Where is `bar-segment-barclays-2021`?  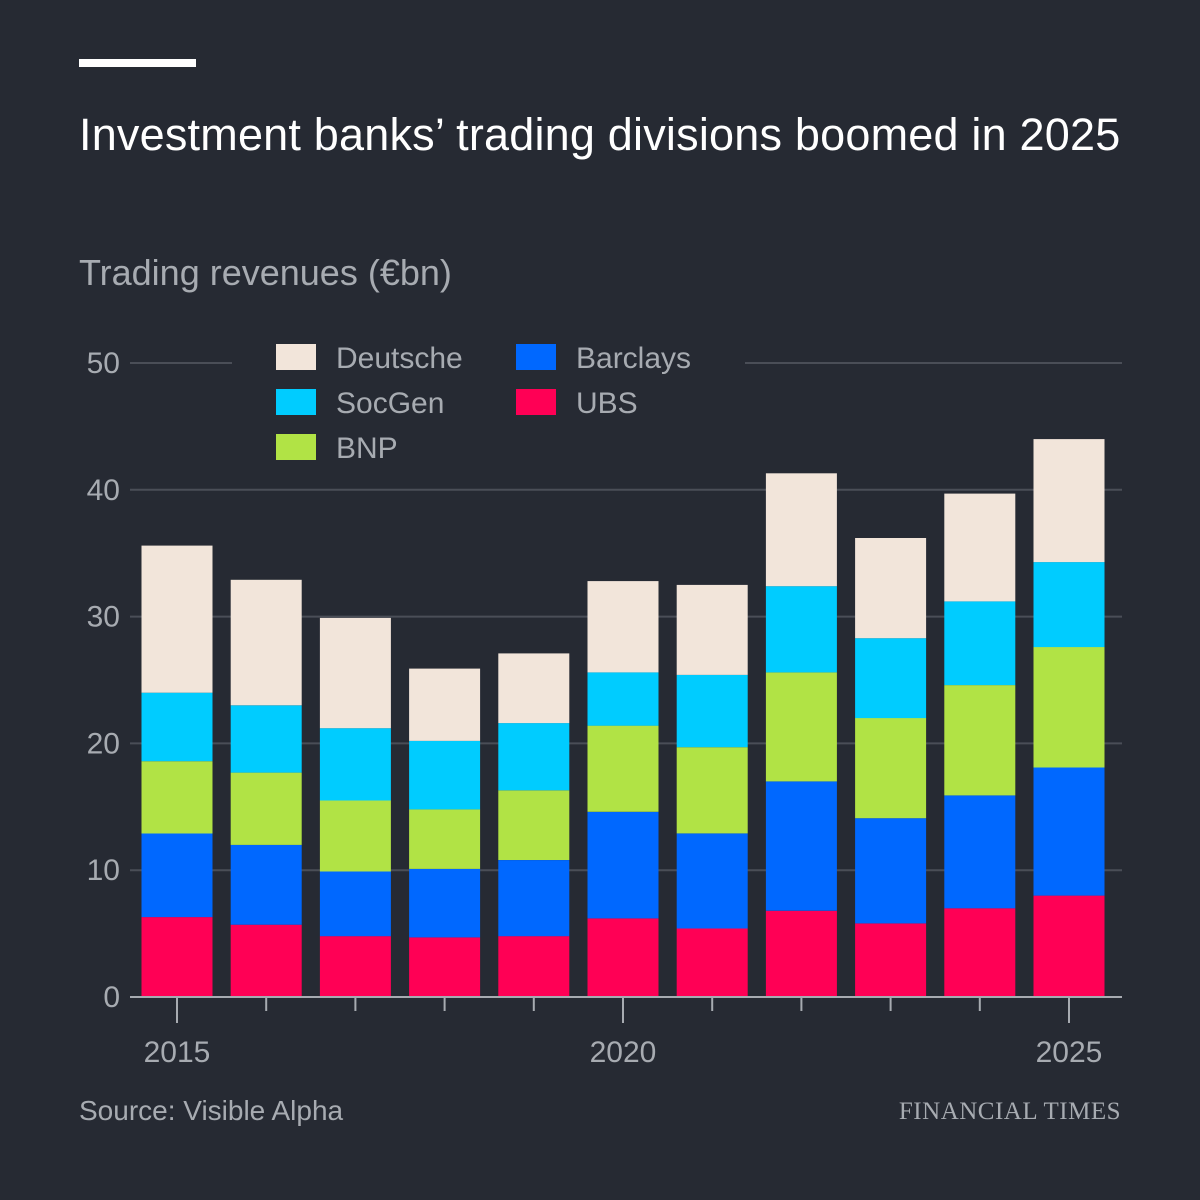 bar-segment-barclays-2021 is located at coordinates (712, 881).